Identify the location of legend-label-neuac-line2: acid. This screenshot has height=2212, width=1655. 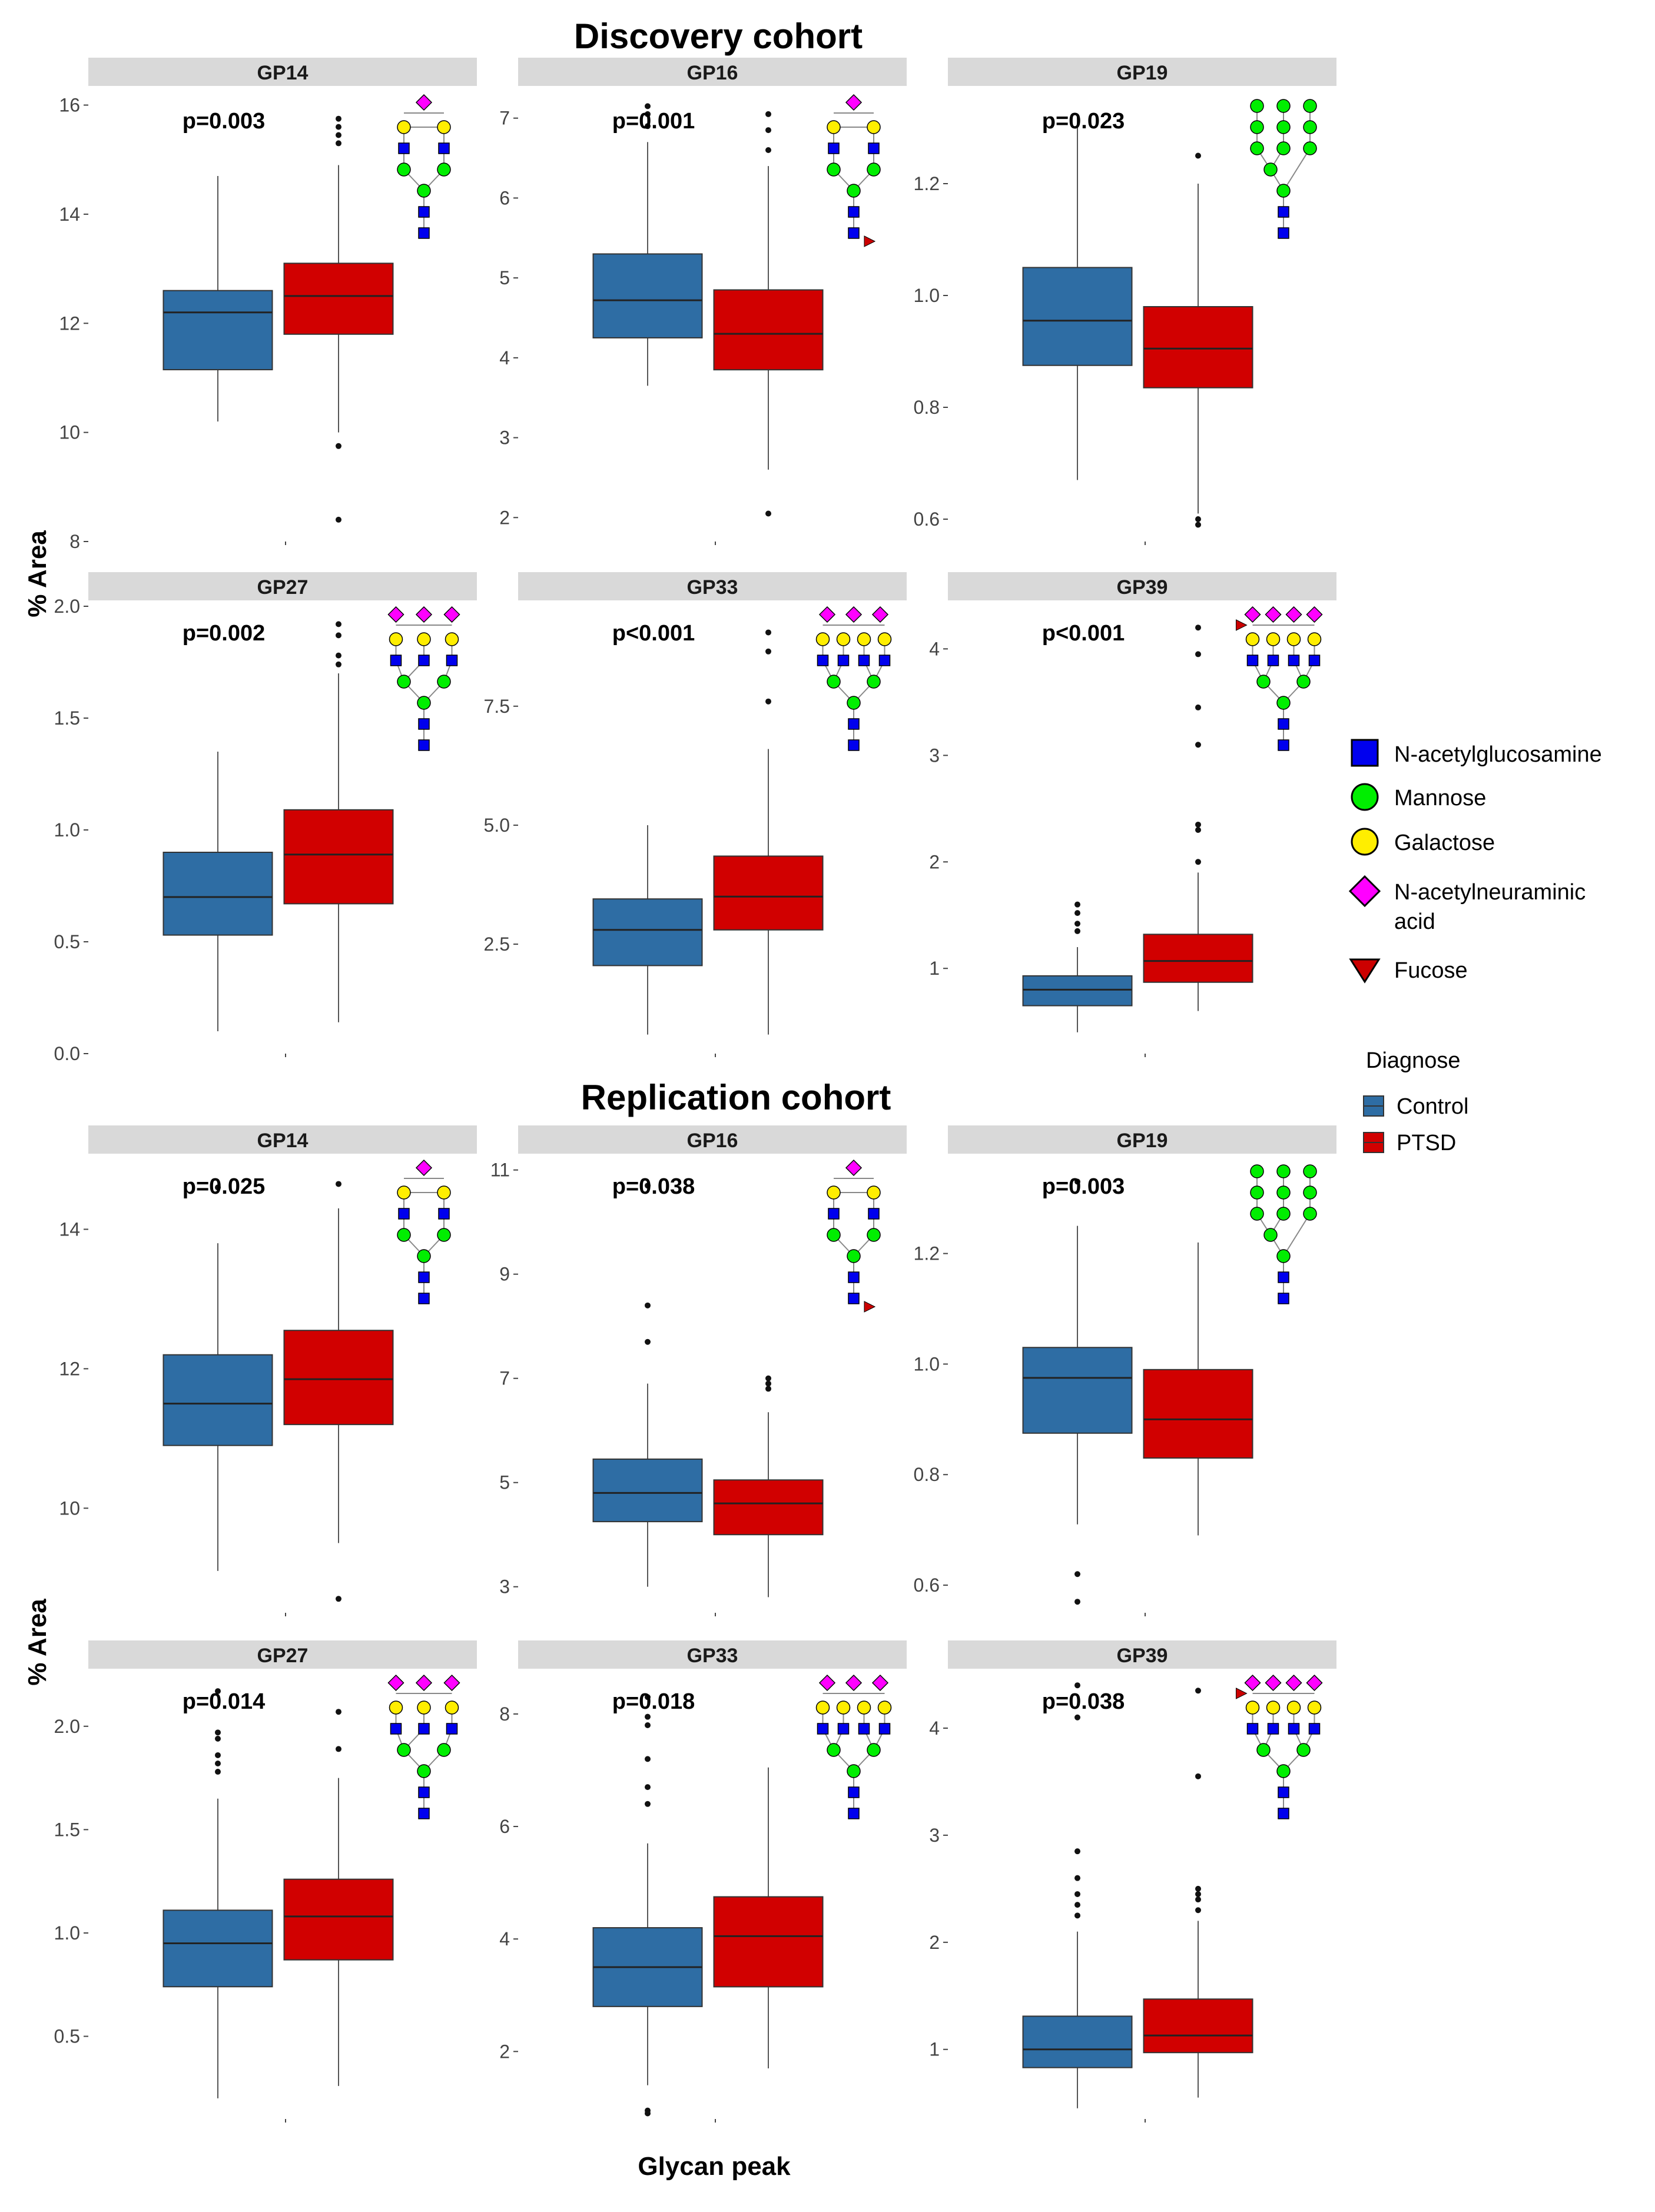
(1414, 921).